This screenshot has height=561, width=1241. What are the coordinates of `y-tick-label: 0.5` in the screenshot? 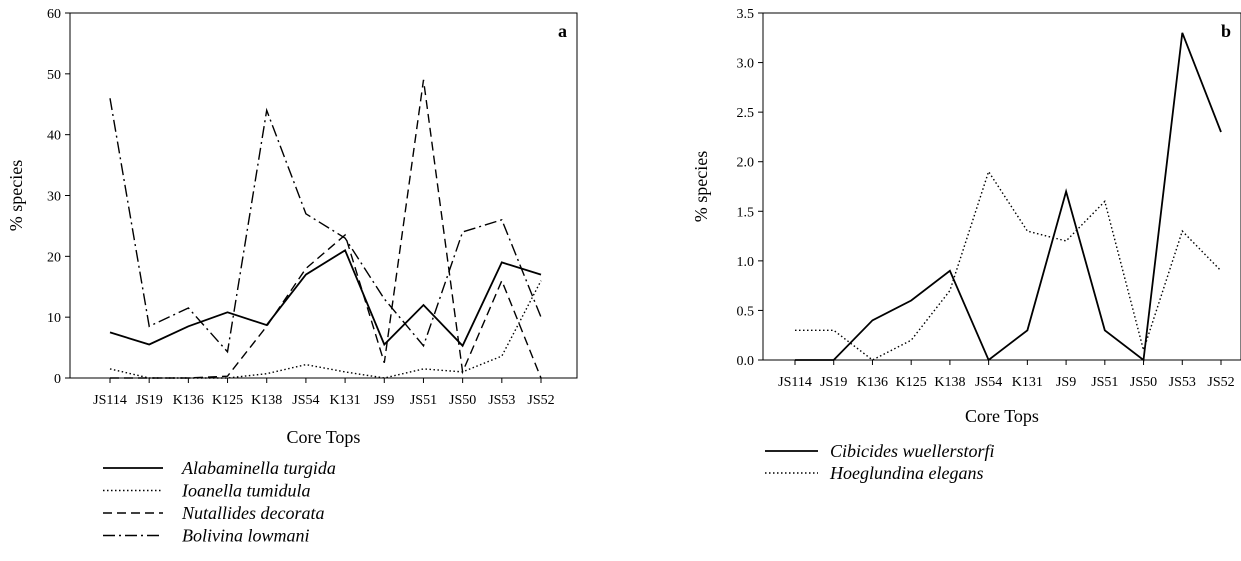 It's located at (746, 311).